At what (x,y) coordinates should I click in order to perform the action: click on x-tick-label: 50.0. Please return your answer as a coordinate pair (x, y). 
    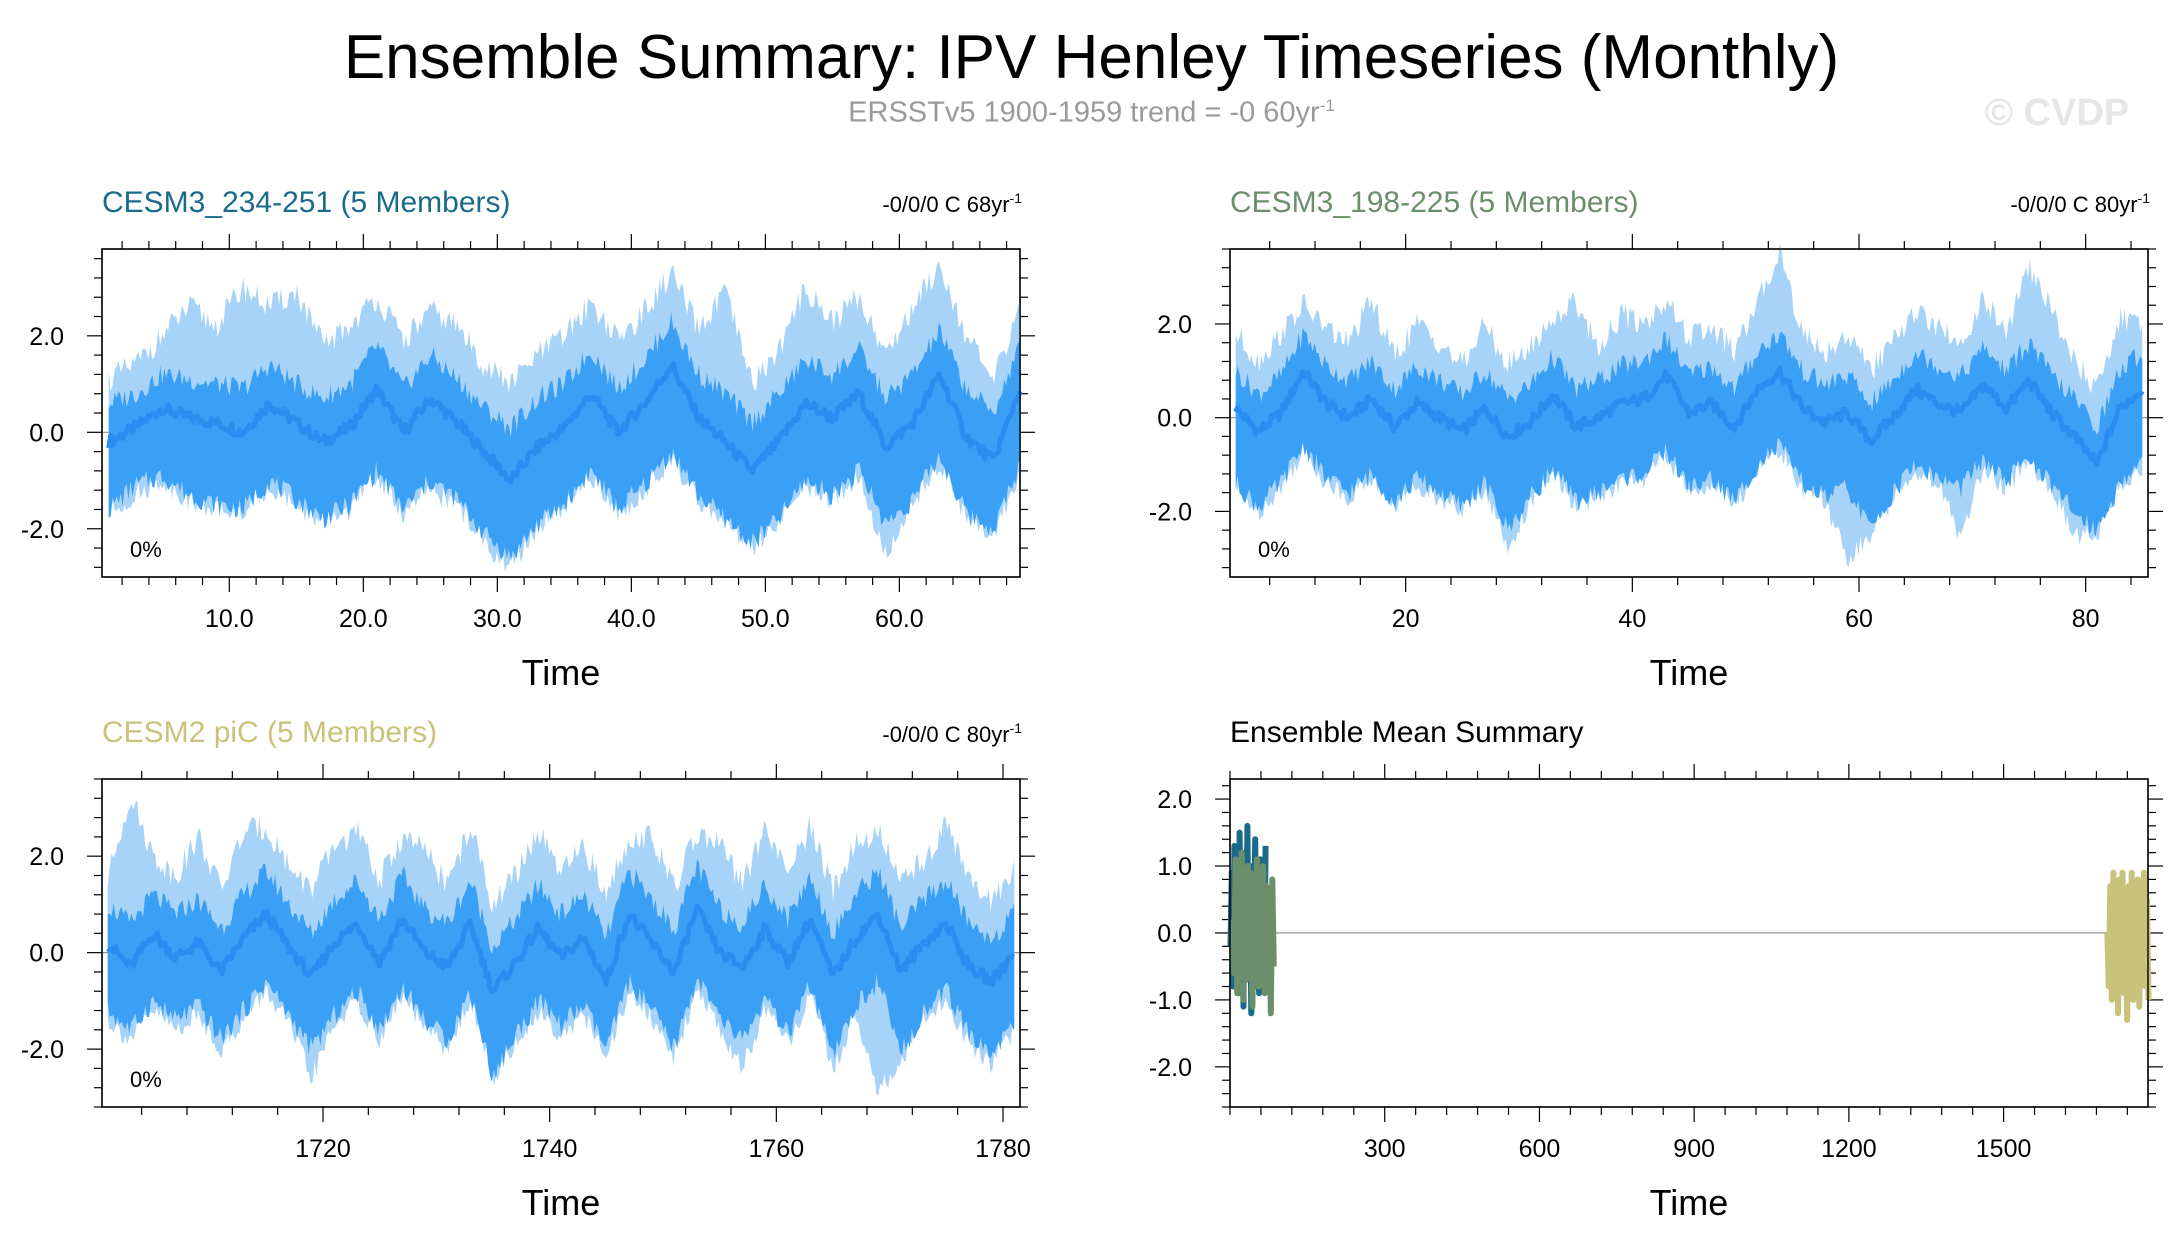
    Looking at the image, I should click on (765, 619).